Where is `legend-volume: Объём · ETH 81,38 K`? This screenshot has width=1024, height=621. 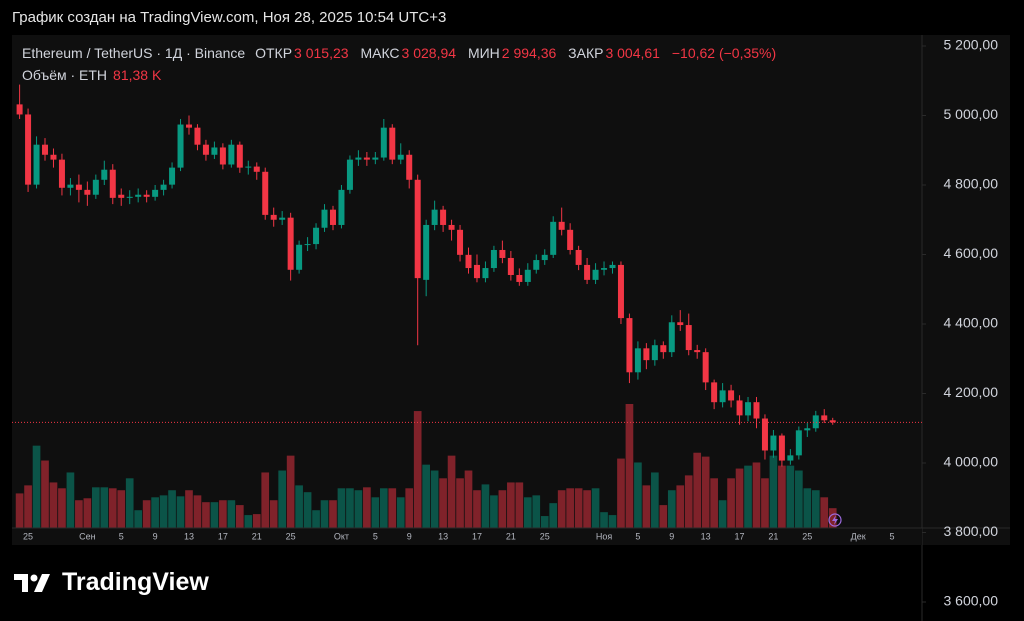 legend-volume: Объём · ETH 81,38 K is located at coordinates (95, 75).